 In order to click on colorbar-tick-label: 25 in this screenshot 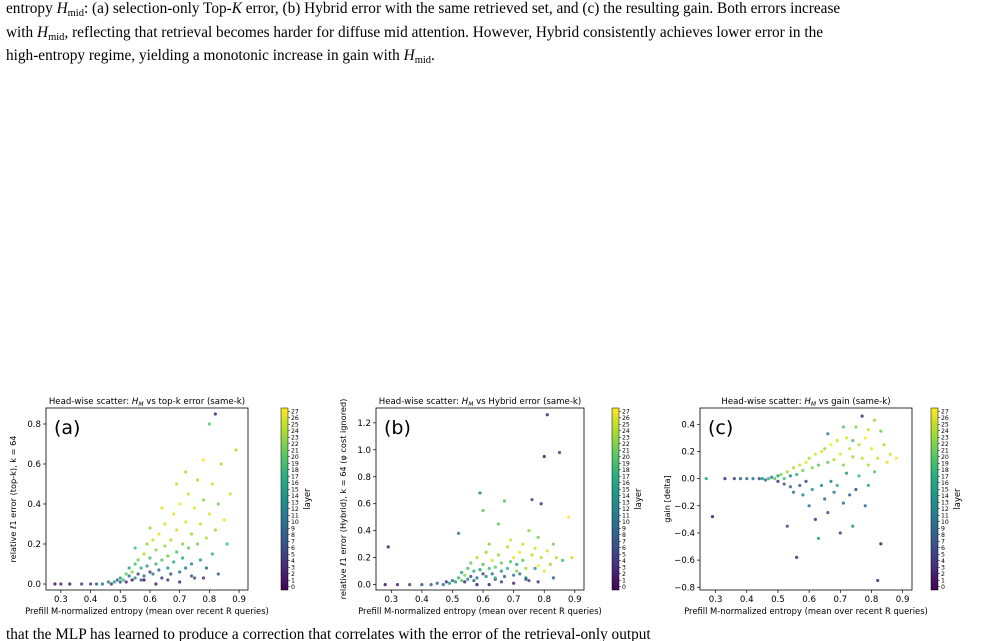, I will do `click(626, 424)`.